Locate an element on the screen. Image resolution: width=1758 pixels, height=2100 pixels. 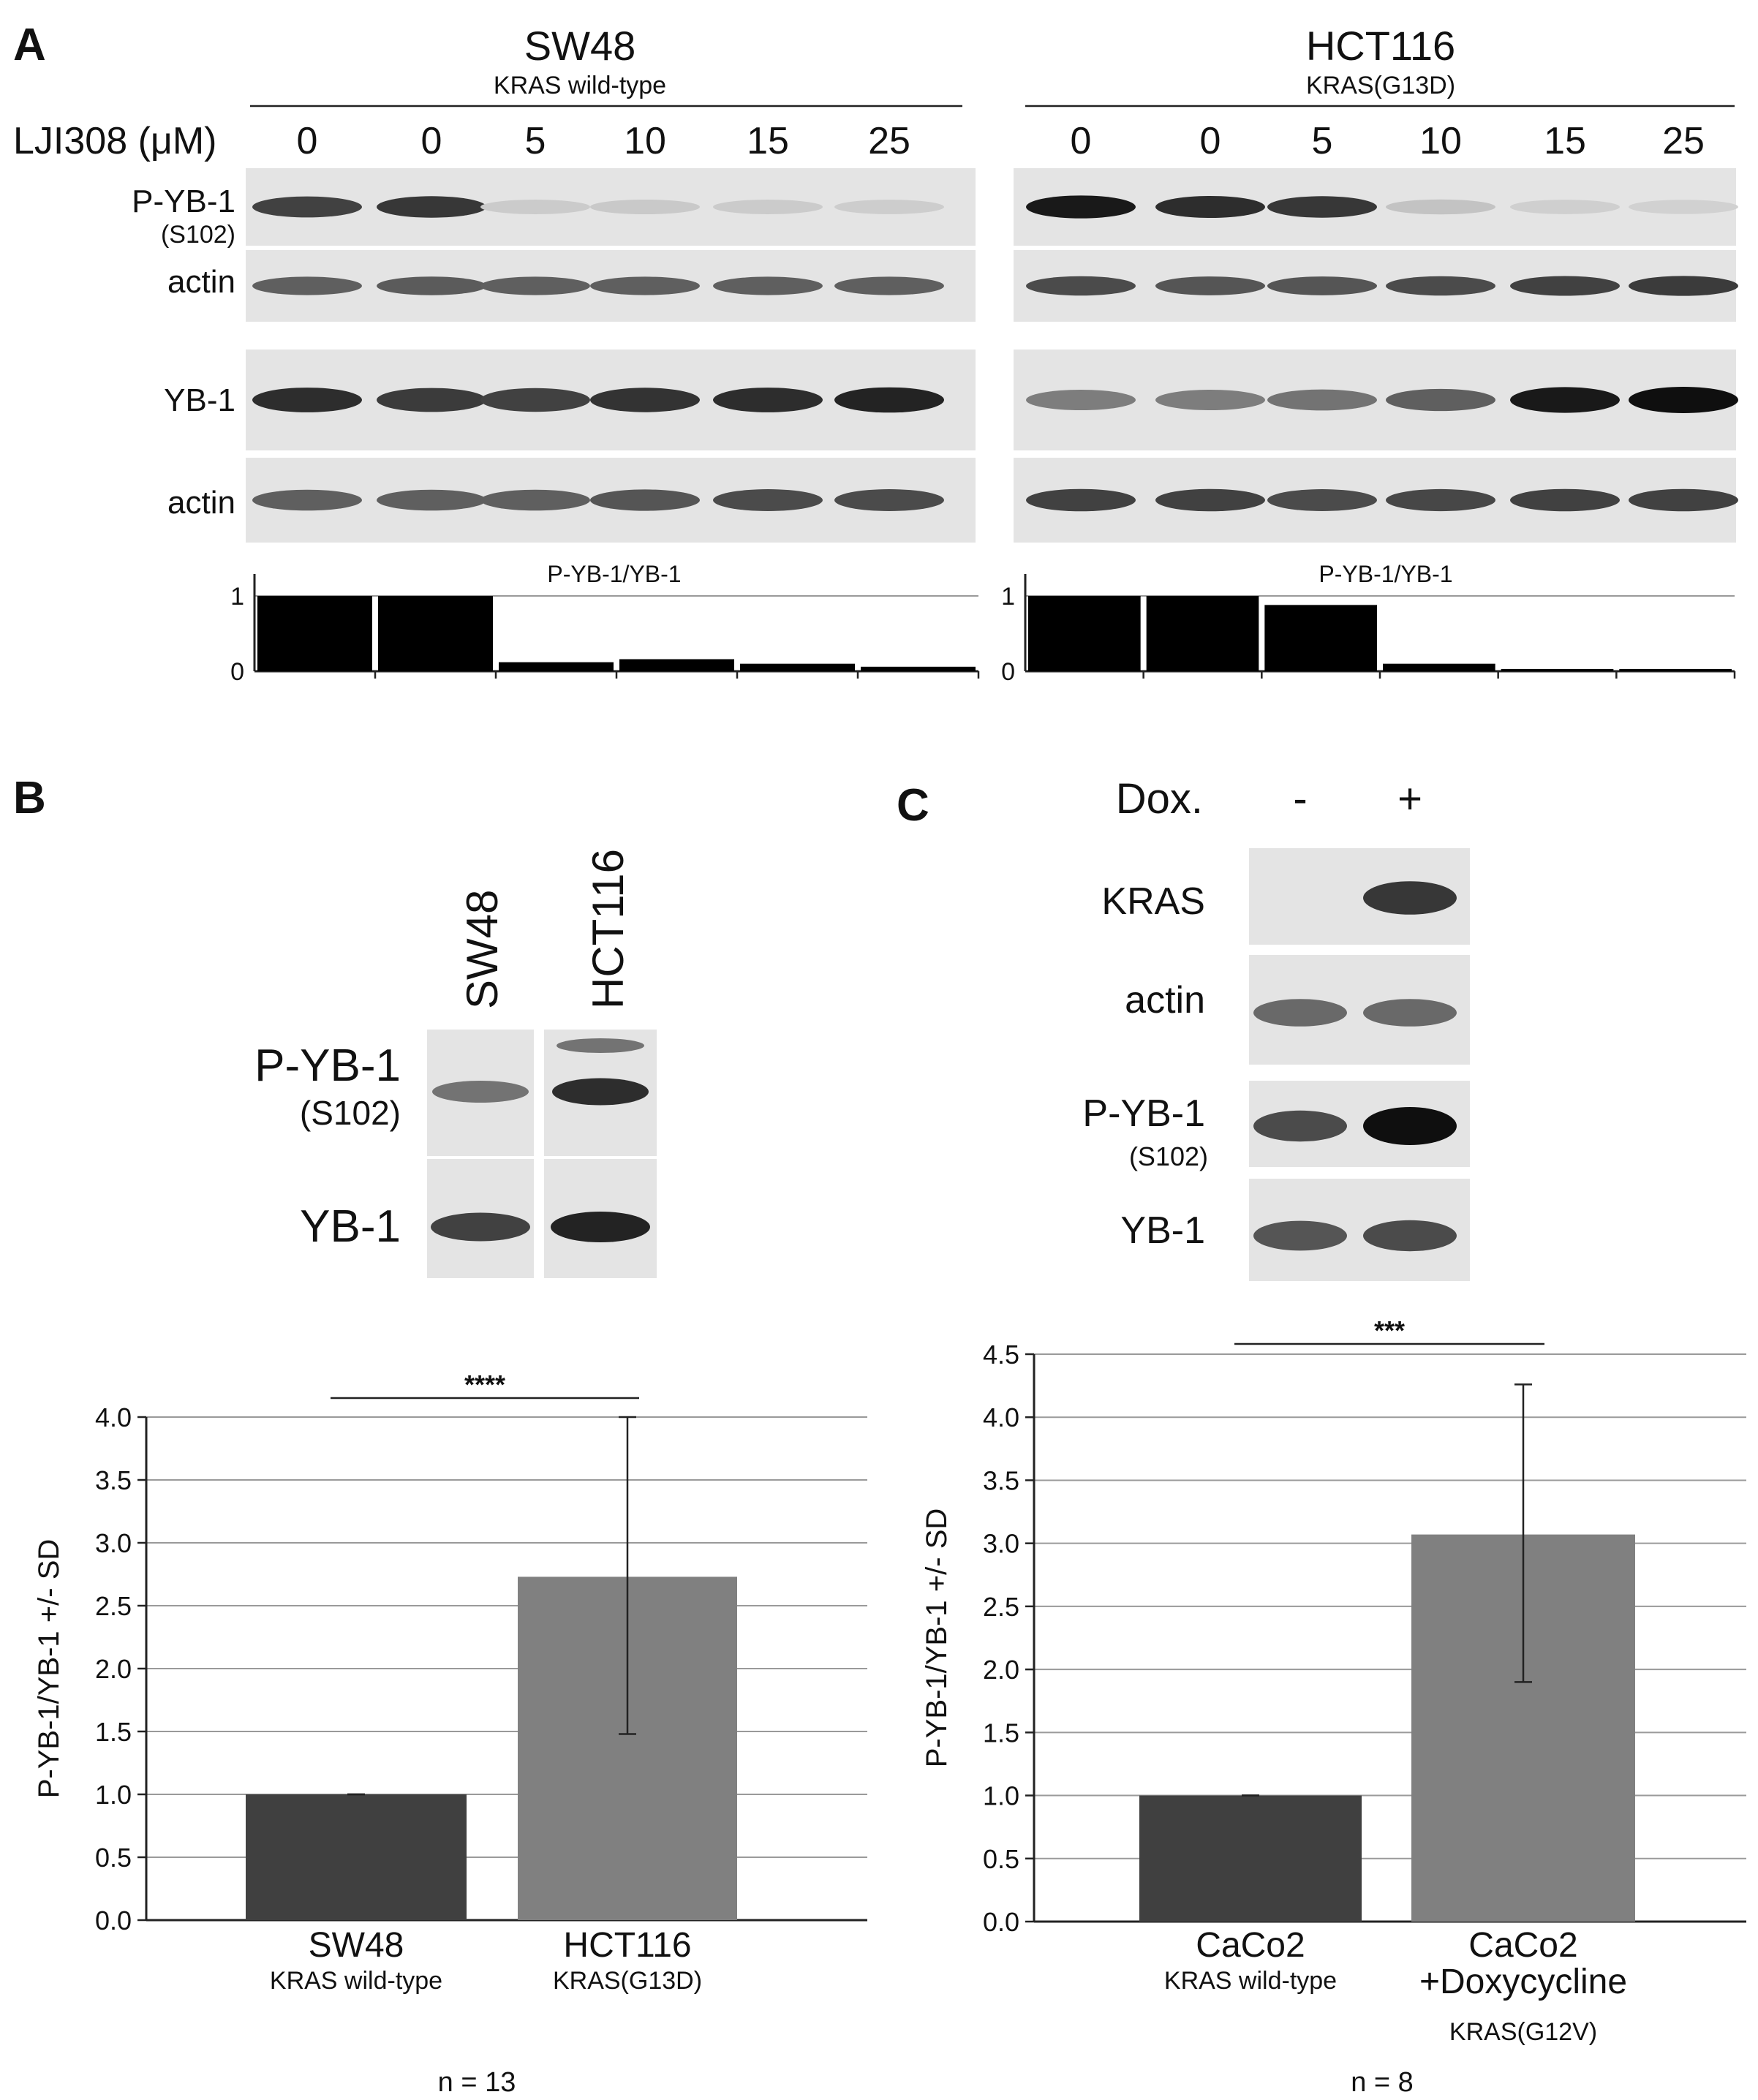
sw48-ratio-title: P-YB-1/YB-1 is located at coordinates (614, 574).